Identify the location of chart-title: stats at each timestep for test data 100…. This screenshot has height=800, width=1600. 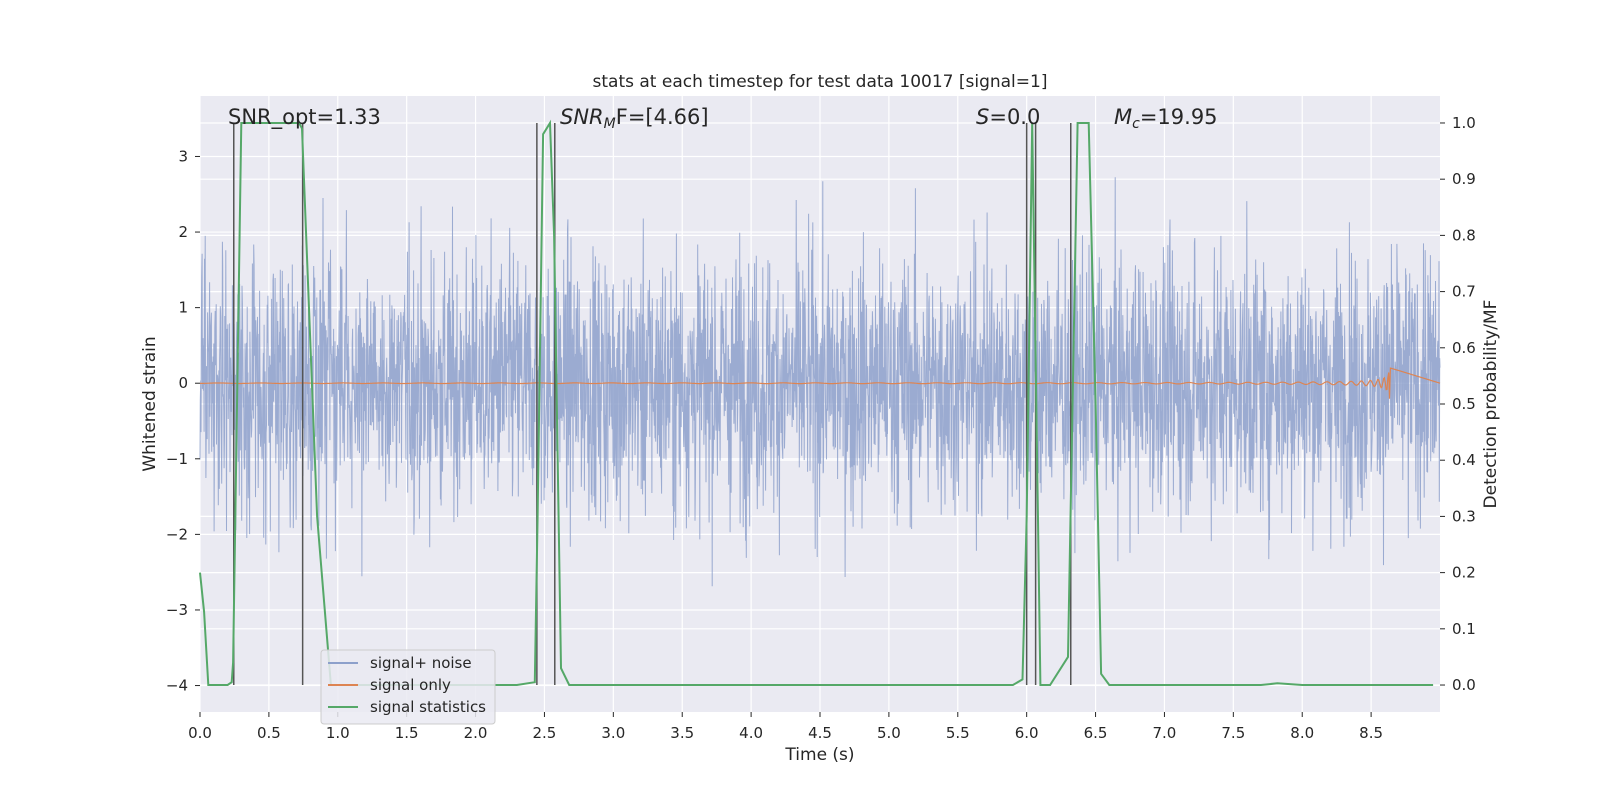
(820, 82).